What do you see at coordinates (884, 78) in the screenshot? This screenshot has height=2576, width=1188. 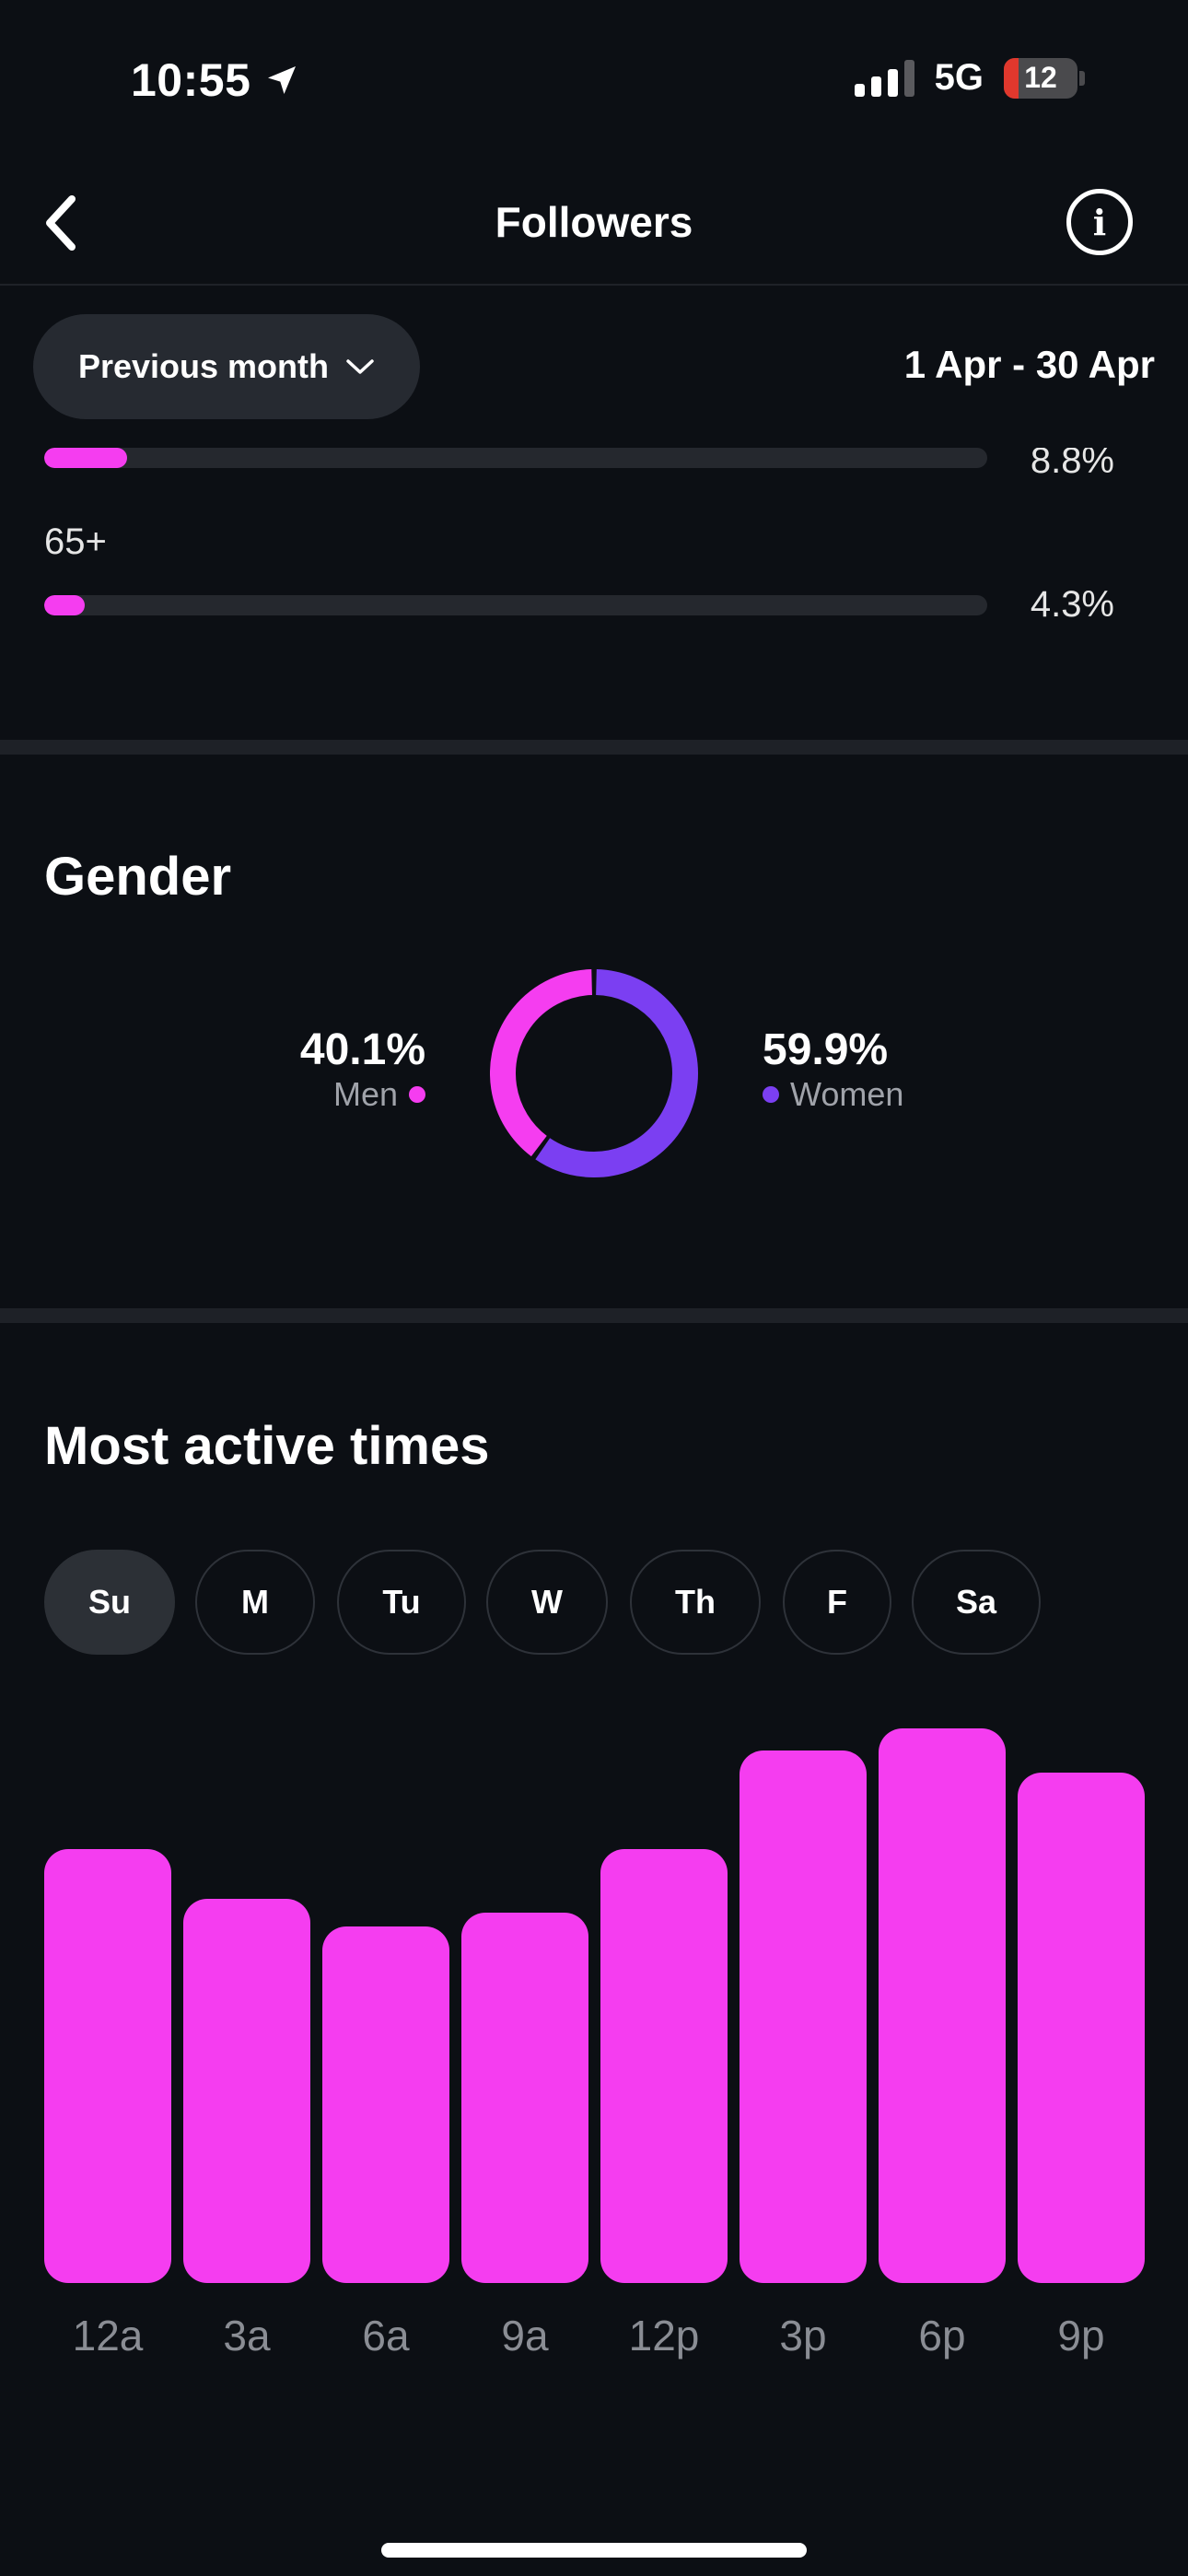 I see `cellular-signal-icon` at bounding box center [884, 78].